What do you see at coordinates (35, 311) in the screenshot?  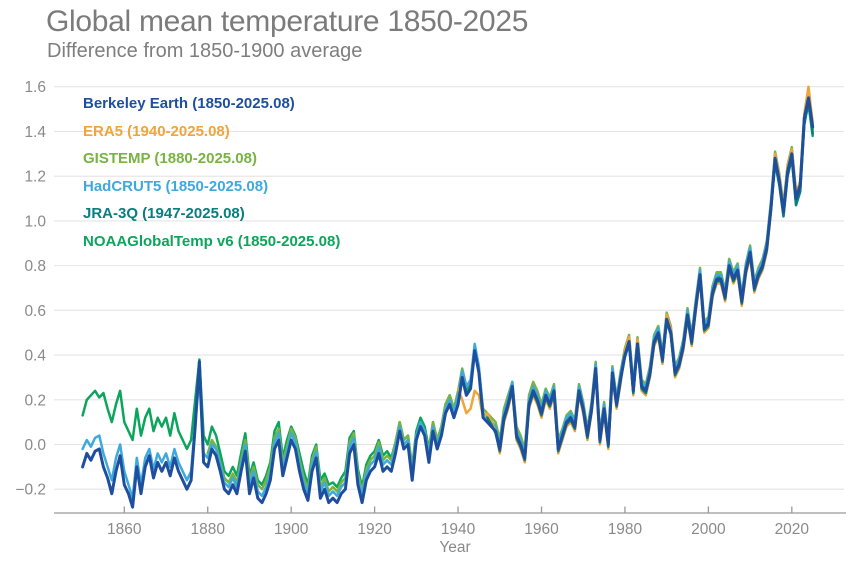 I see `y-tick-label-0.6: 0.6` at bounding box center [35, 311].